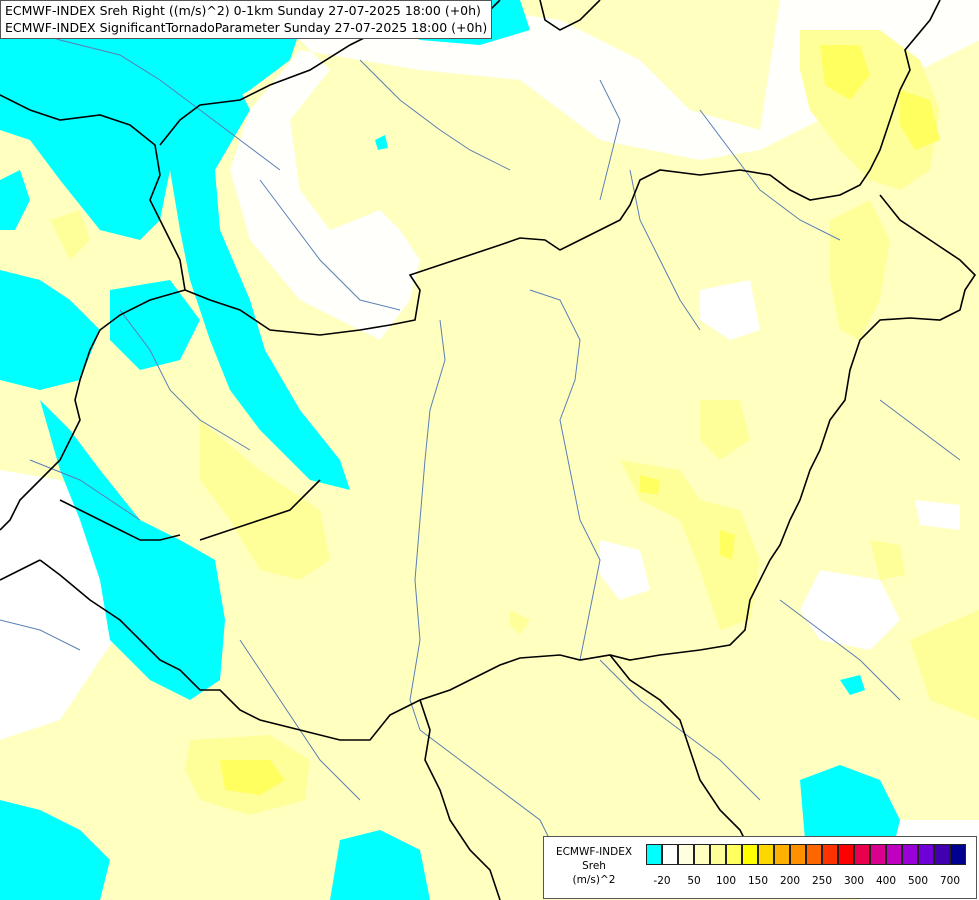  Describe the element at coordinates (822, 881) in the screenshot. I see `legend-tick-label: 250` at that location.